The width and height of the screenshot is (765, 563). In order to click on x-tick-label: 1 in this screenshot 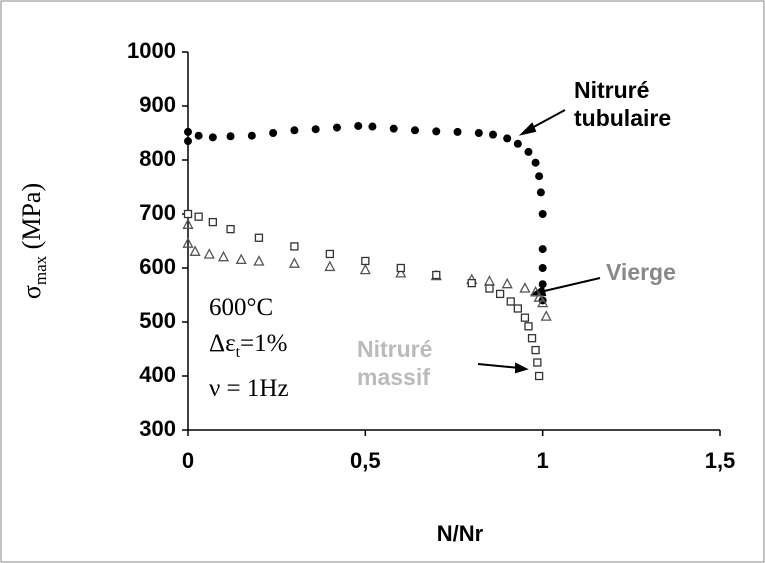, I will do `click(543, 460)`.